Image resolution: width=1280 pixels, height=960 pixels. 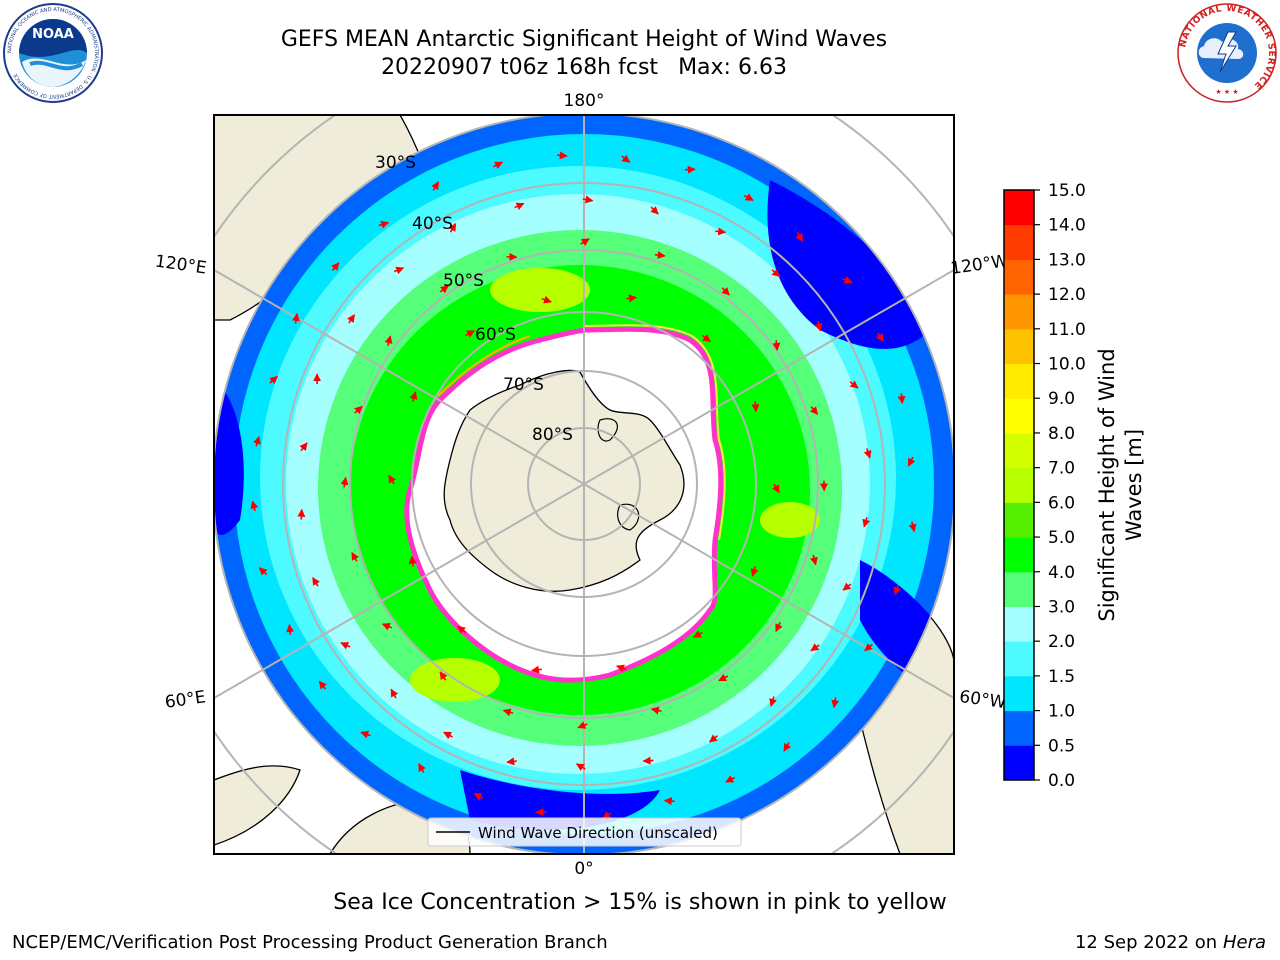 What do you see at coordinates (395, 163) in the screenshot?
I see `lat-label-30s: 30°S` at bounding box center [395, 163].